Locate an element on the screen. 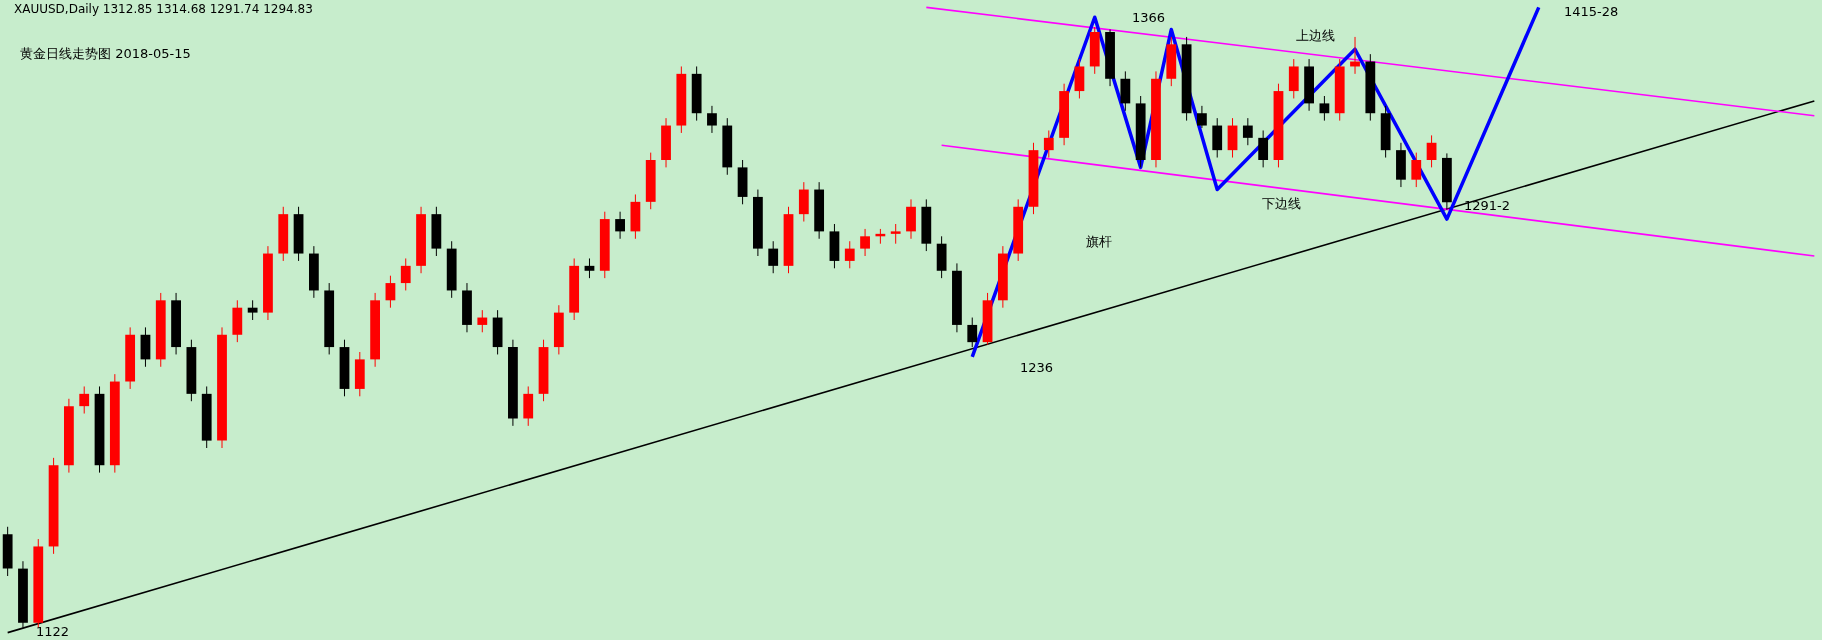  annotation: 上边线 is located at coordinates (1315, 35).